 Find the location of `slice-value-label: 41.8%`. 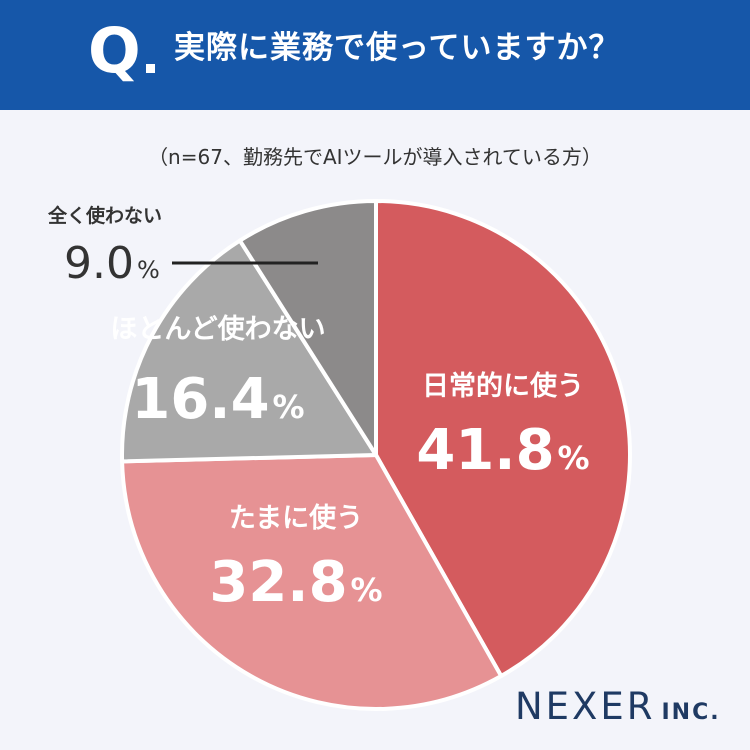

slice-value-label: 41.8% is located at coordinates (502, 450).